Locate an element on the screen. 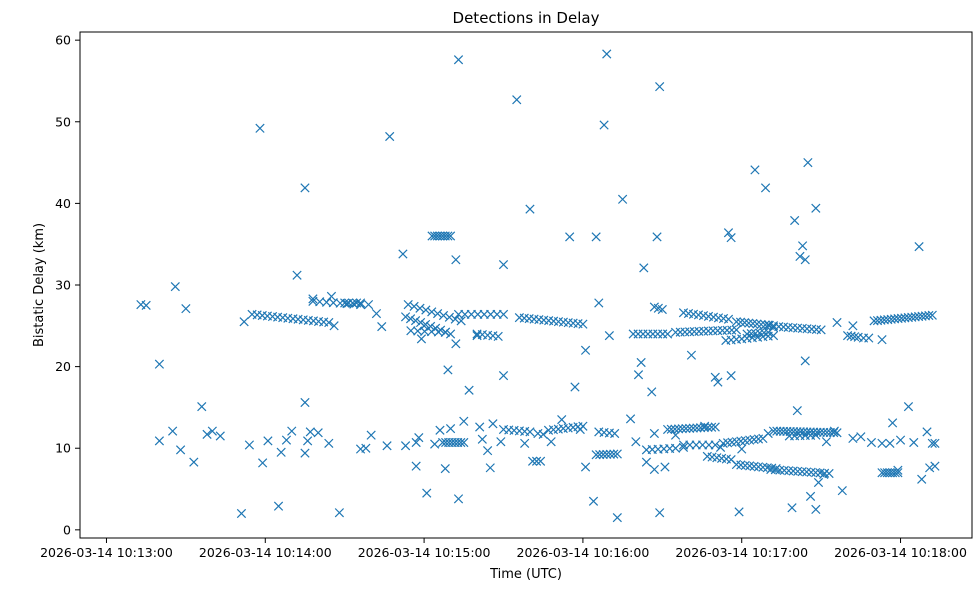 Image resolution: width=980 pixels, height=590 pixels. x-tick-label: 2026-03-14 10:16:00 is located at coordinates (583, 552).